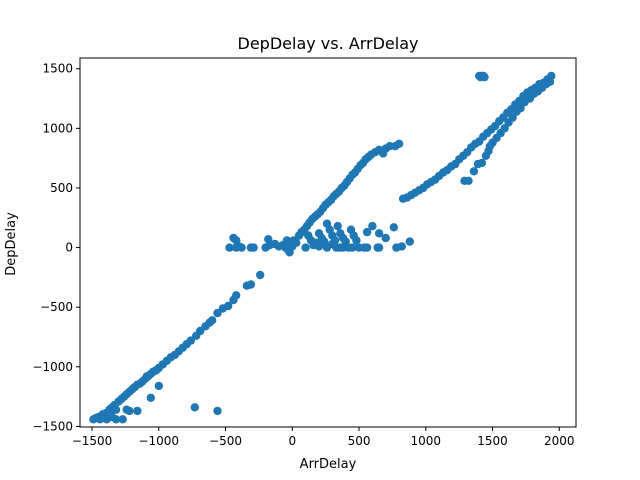  What do you see at coordinates (92, 441) in the screenshot?
I see `x-tick-label: −1500` at bounding box center [92, 441].